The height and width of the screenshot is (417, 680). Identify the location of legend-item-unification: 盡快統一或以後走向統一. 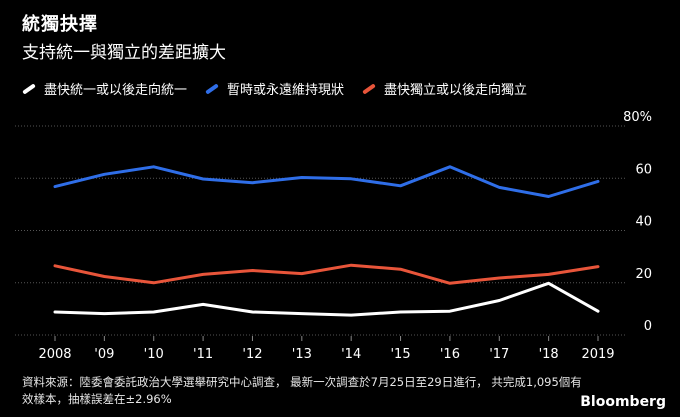
(104, 88).